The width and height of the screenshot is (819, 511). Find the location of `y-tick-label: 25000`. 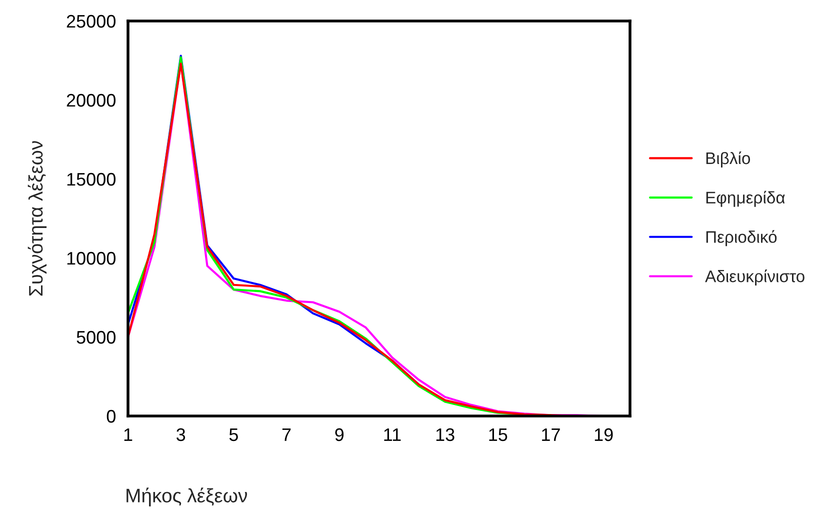

y-tick-label: 25000 is located at coordinates (91, 21).